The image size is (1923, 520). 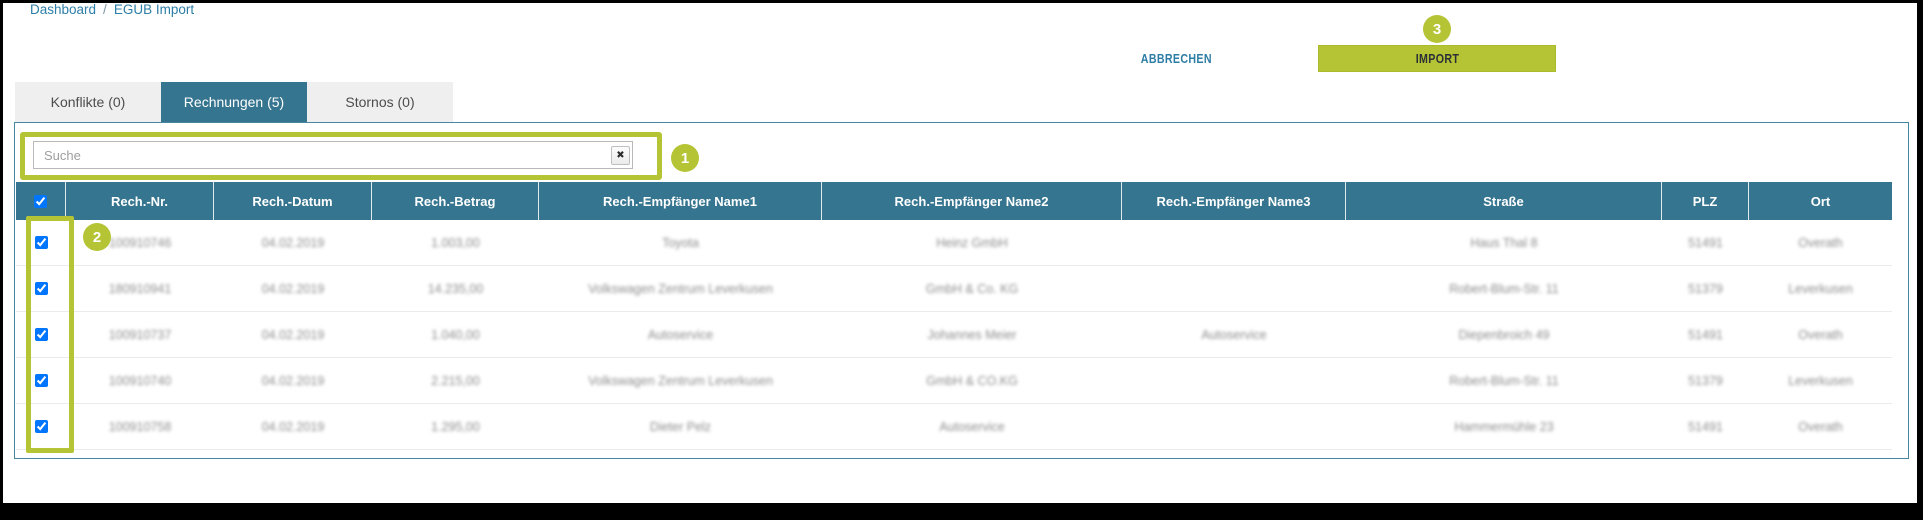 What do you see at coordinates (333, 155) in the screenshot?
I see `search-input` at bounding box center [333, 155].